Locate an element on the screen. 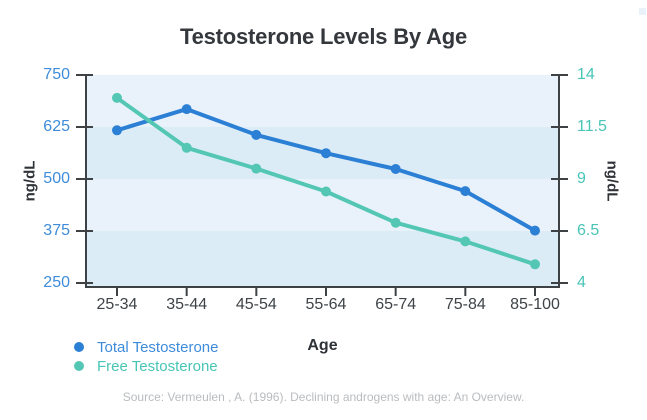 This screenshot has height=420, width=647. x-axis-tick-label: 85-100 is located at coordinates (535, 304).